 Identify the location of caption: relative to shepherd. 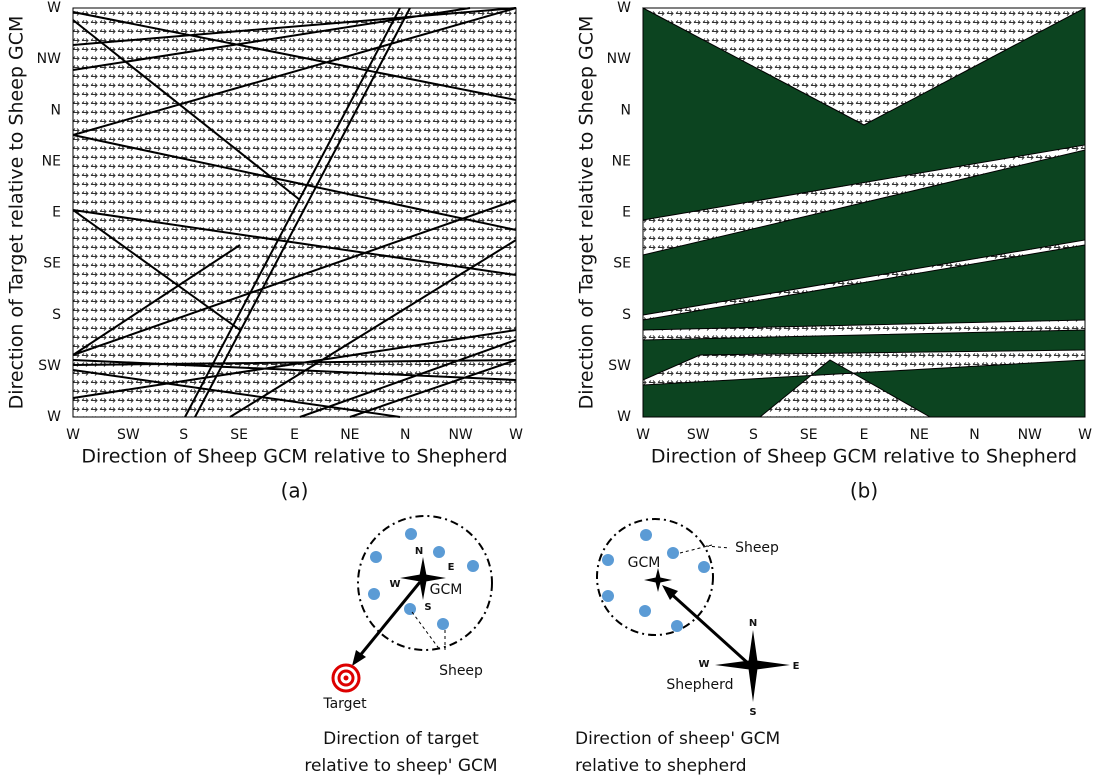
(661, 766).